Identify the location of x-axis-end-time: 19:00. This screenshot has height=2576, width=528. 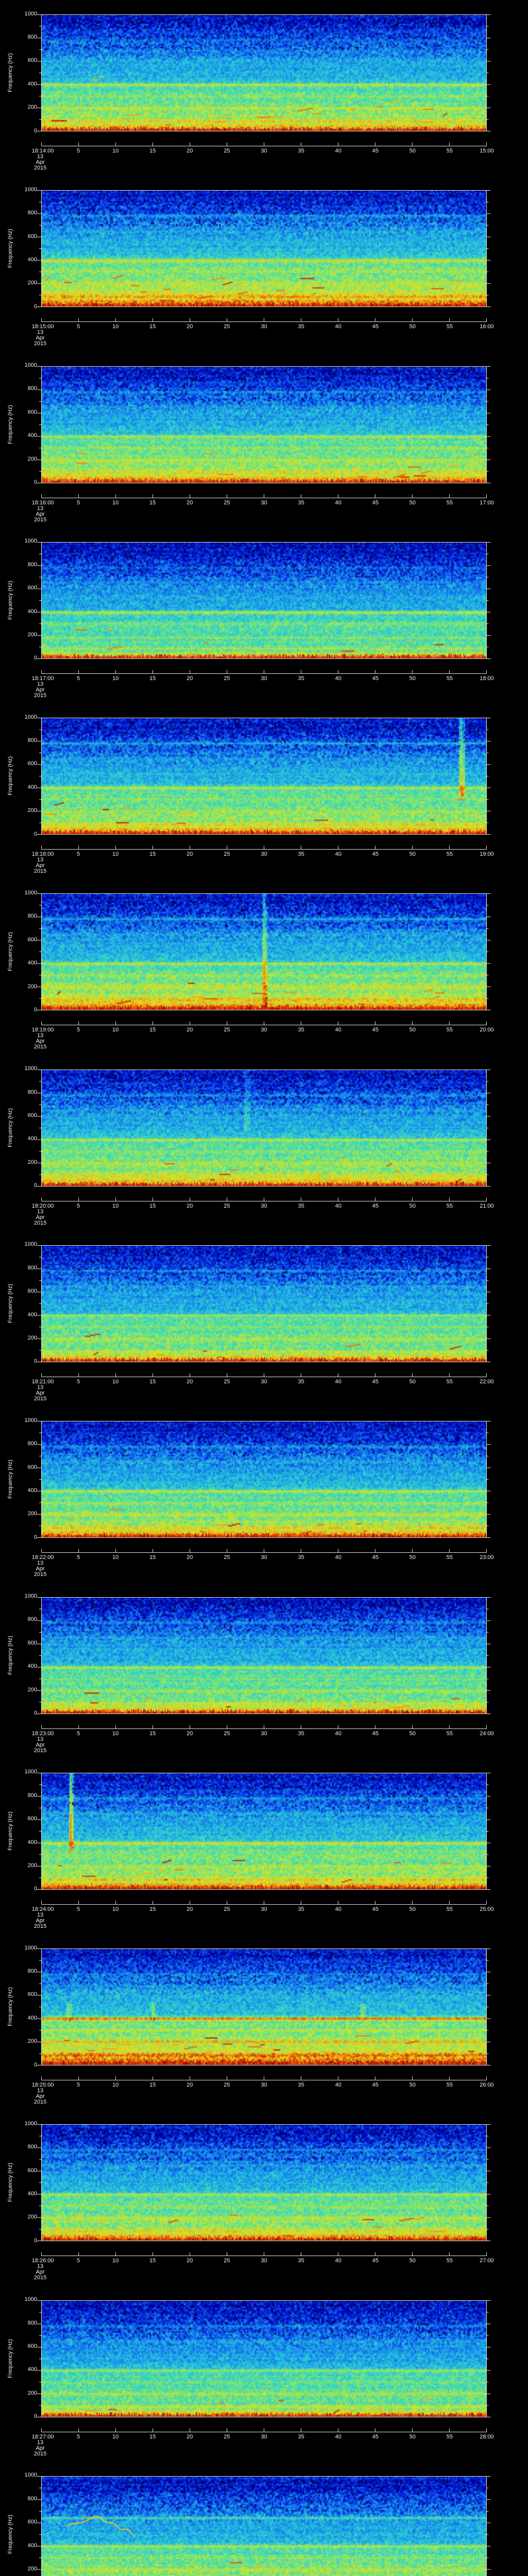
(487, 854).